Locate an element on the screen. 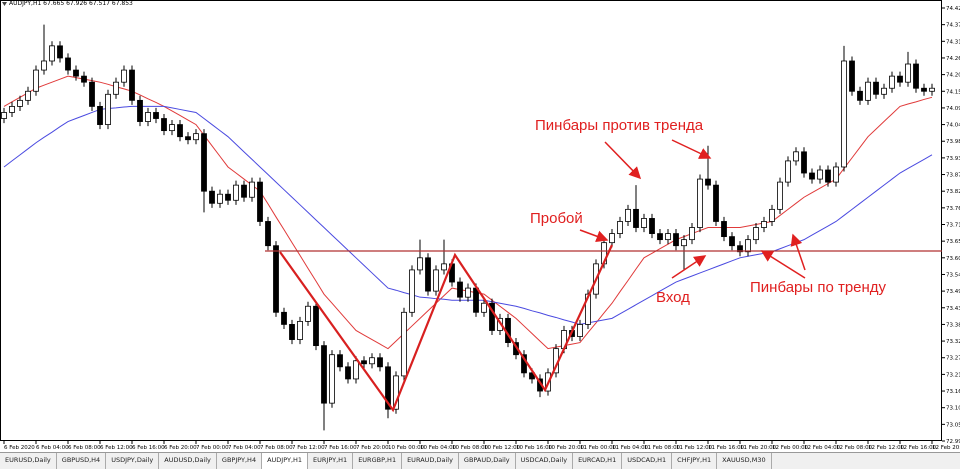  x-tick-label: 12 Feb 04:00 is located at coordinates (822, 448).